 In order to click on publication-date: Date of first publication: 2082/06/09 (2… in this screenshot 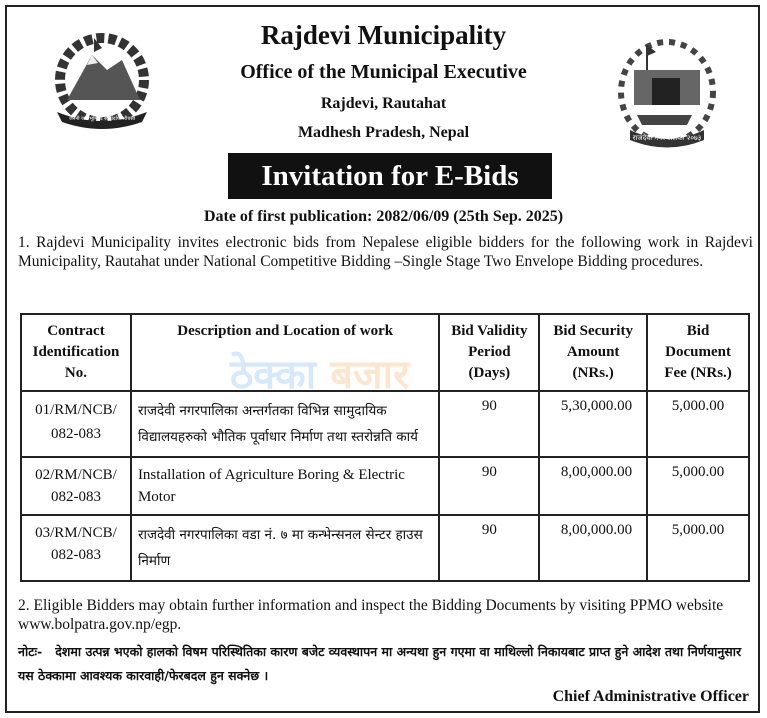, I will do `click(383, 216)`.